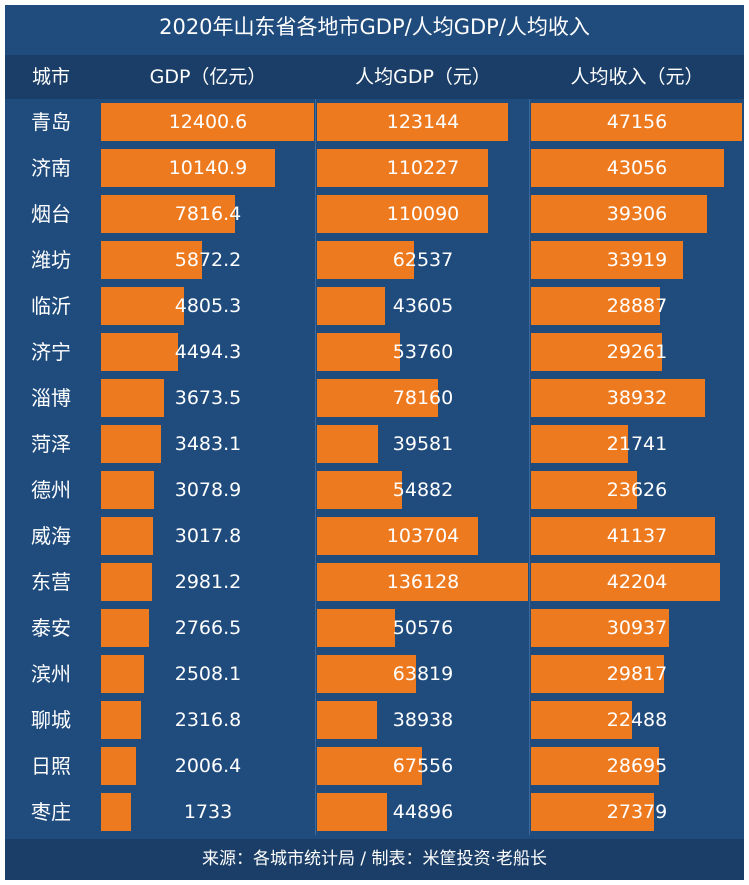 The width and height of the screenshot is (749, 885). Describe the element at coordinates (423, 352) in the screenshot. I see `per-capita-gdp-value: 53760` at that location.